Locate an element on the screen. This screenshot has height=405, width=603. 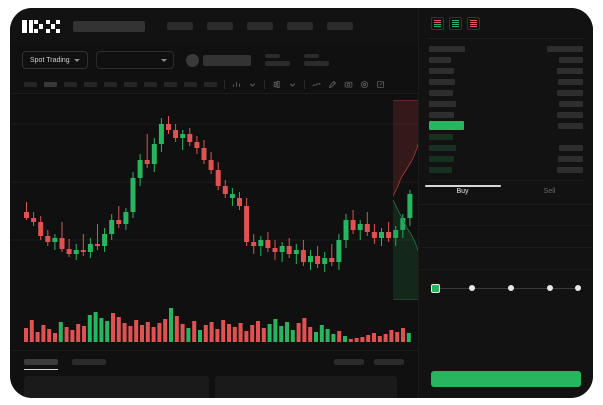
submit-order-button is located at coordinates (506, 379).